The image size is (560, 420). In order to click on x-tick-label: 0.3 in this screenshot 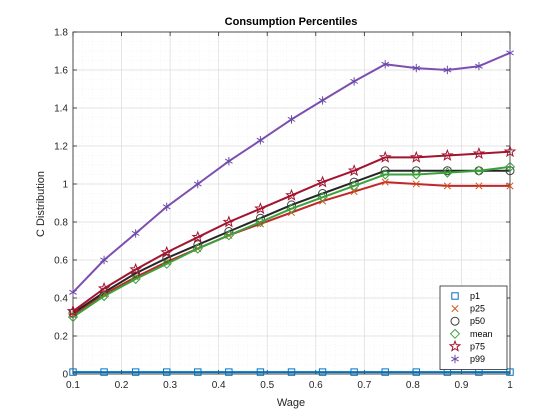, I will do `click(170, 385)`.